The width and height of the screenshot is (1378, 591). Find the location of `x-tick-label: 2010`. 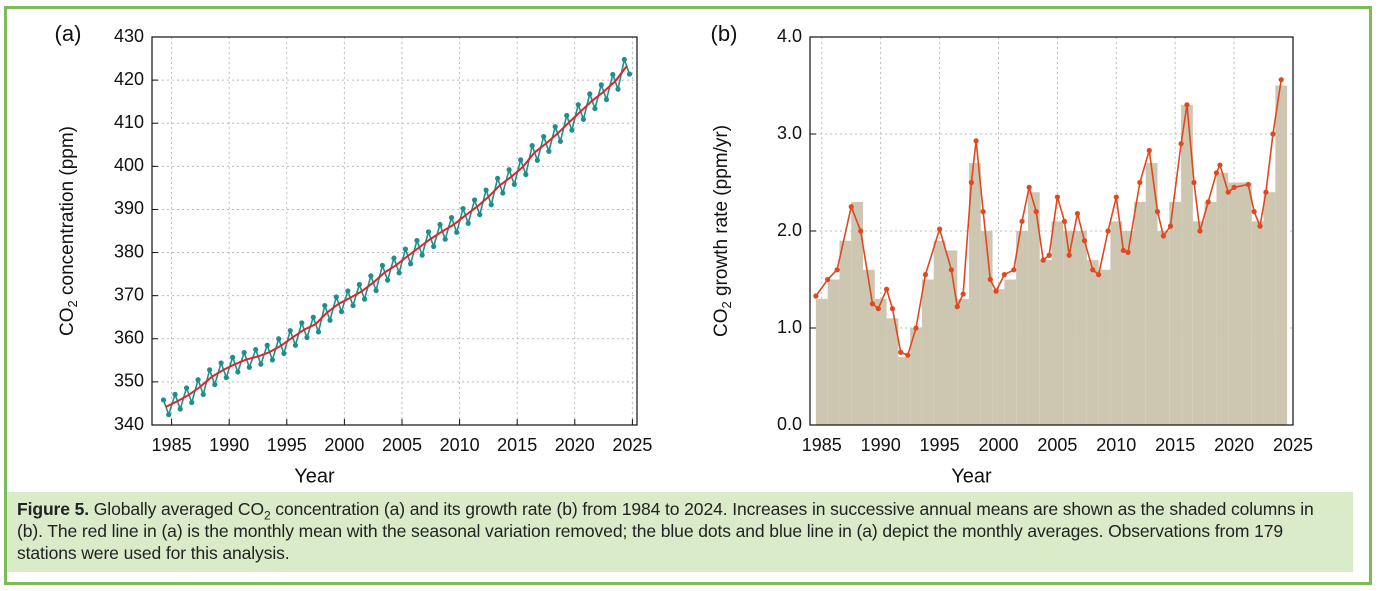

x-tick-label: 2010 is located at coordinates (460, 445).